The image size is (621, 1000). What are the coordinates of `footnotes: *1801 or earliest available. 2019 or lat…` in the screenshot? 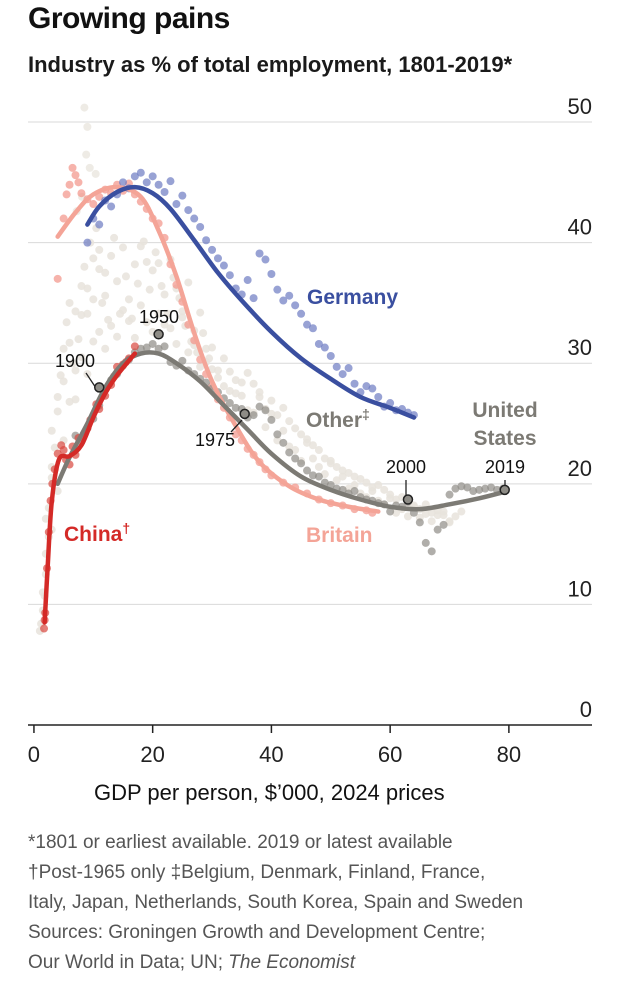 It's located at (318, 903).